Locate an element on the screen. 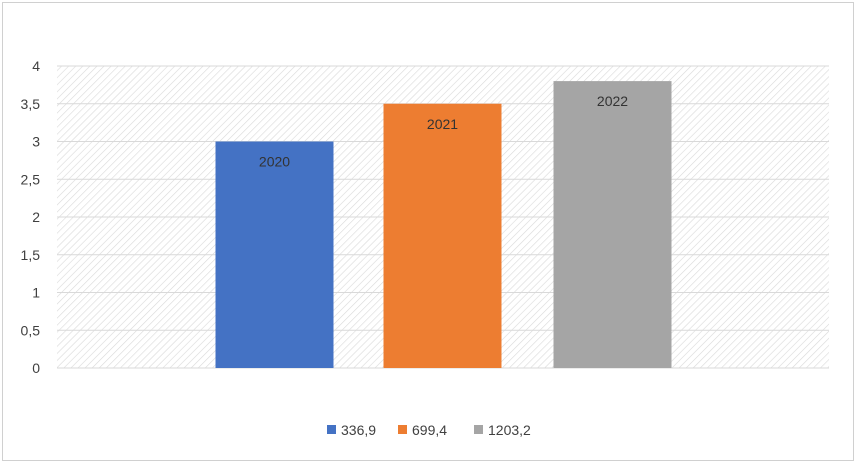 Image resolution: width=858 pixels, height=465 pixels. data-label: 2022 is located at coordinates (612, 101).